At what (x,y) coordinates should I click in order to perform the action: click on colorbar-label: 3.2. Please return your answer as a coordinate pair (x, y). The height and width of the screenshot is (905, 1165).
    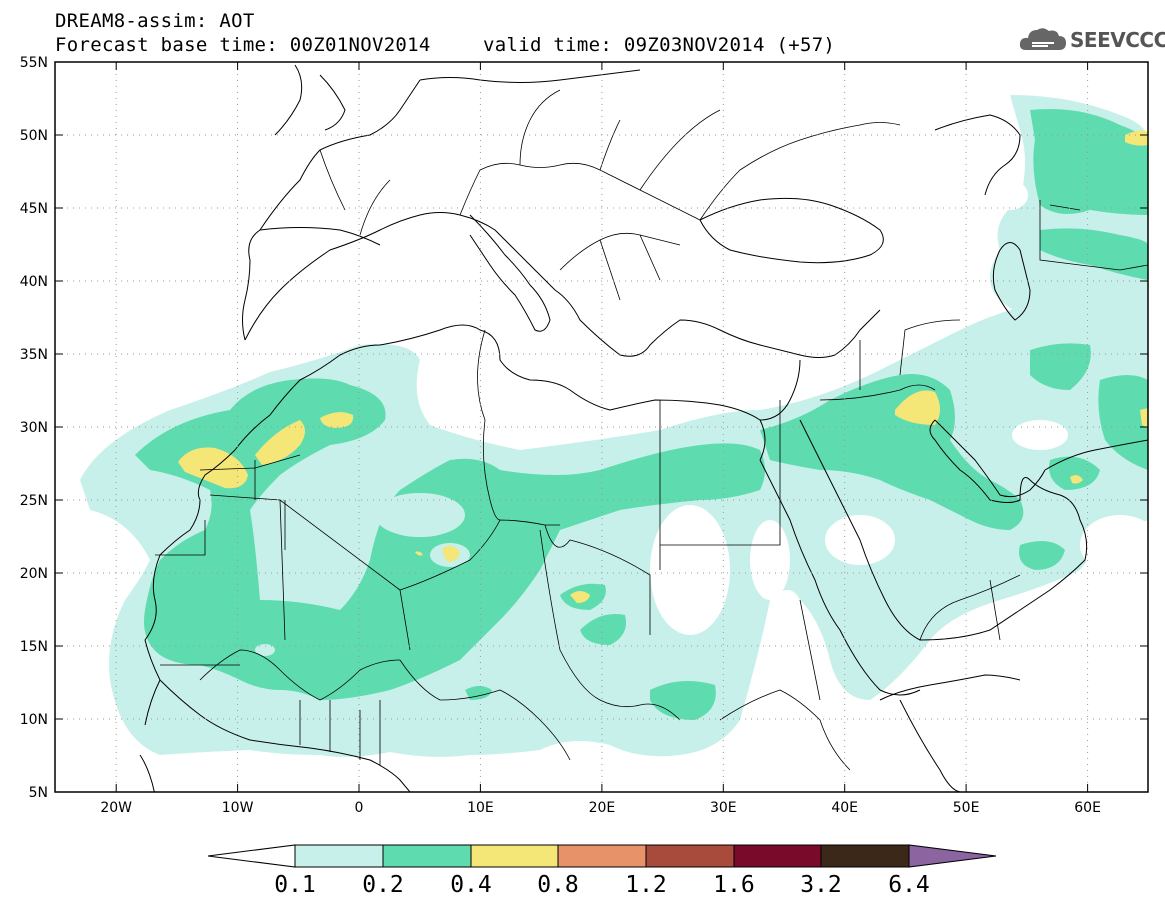
    Looking at the image, I should click on (821, 885).